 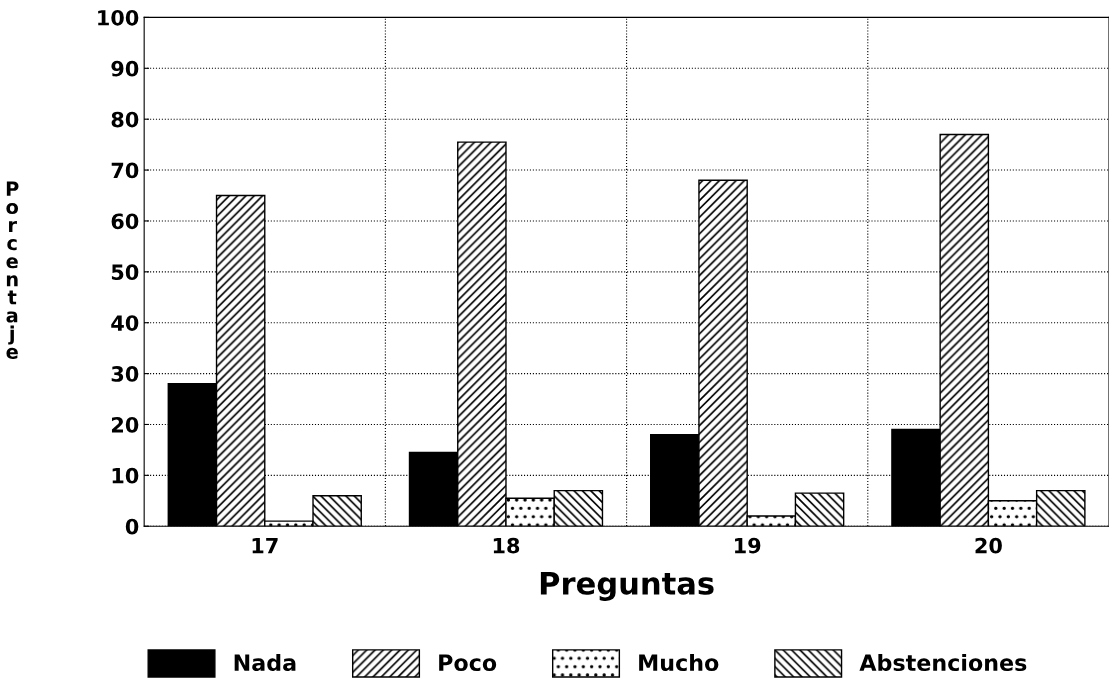 I want to click on legend-label: Nada, so click(x=265, y=662).